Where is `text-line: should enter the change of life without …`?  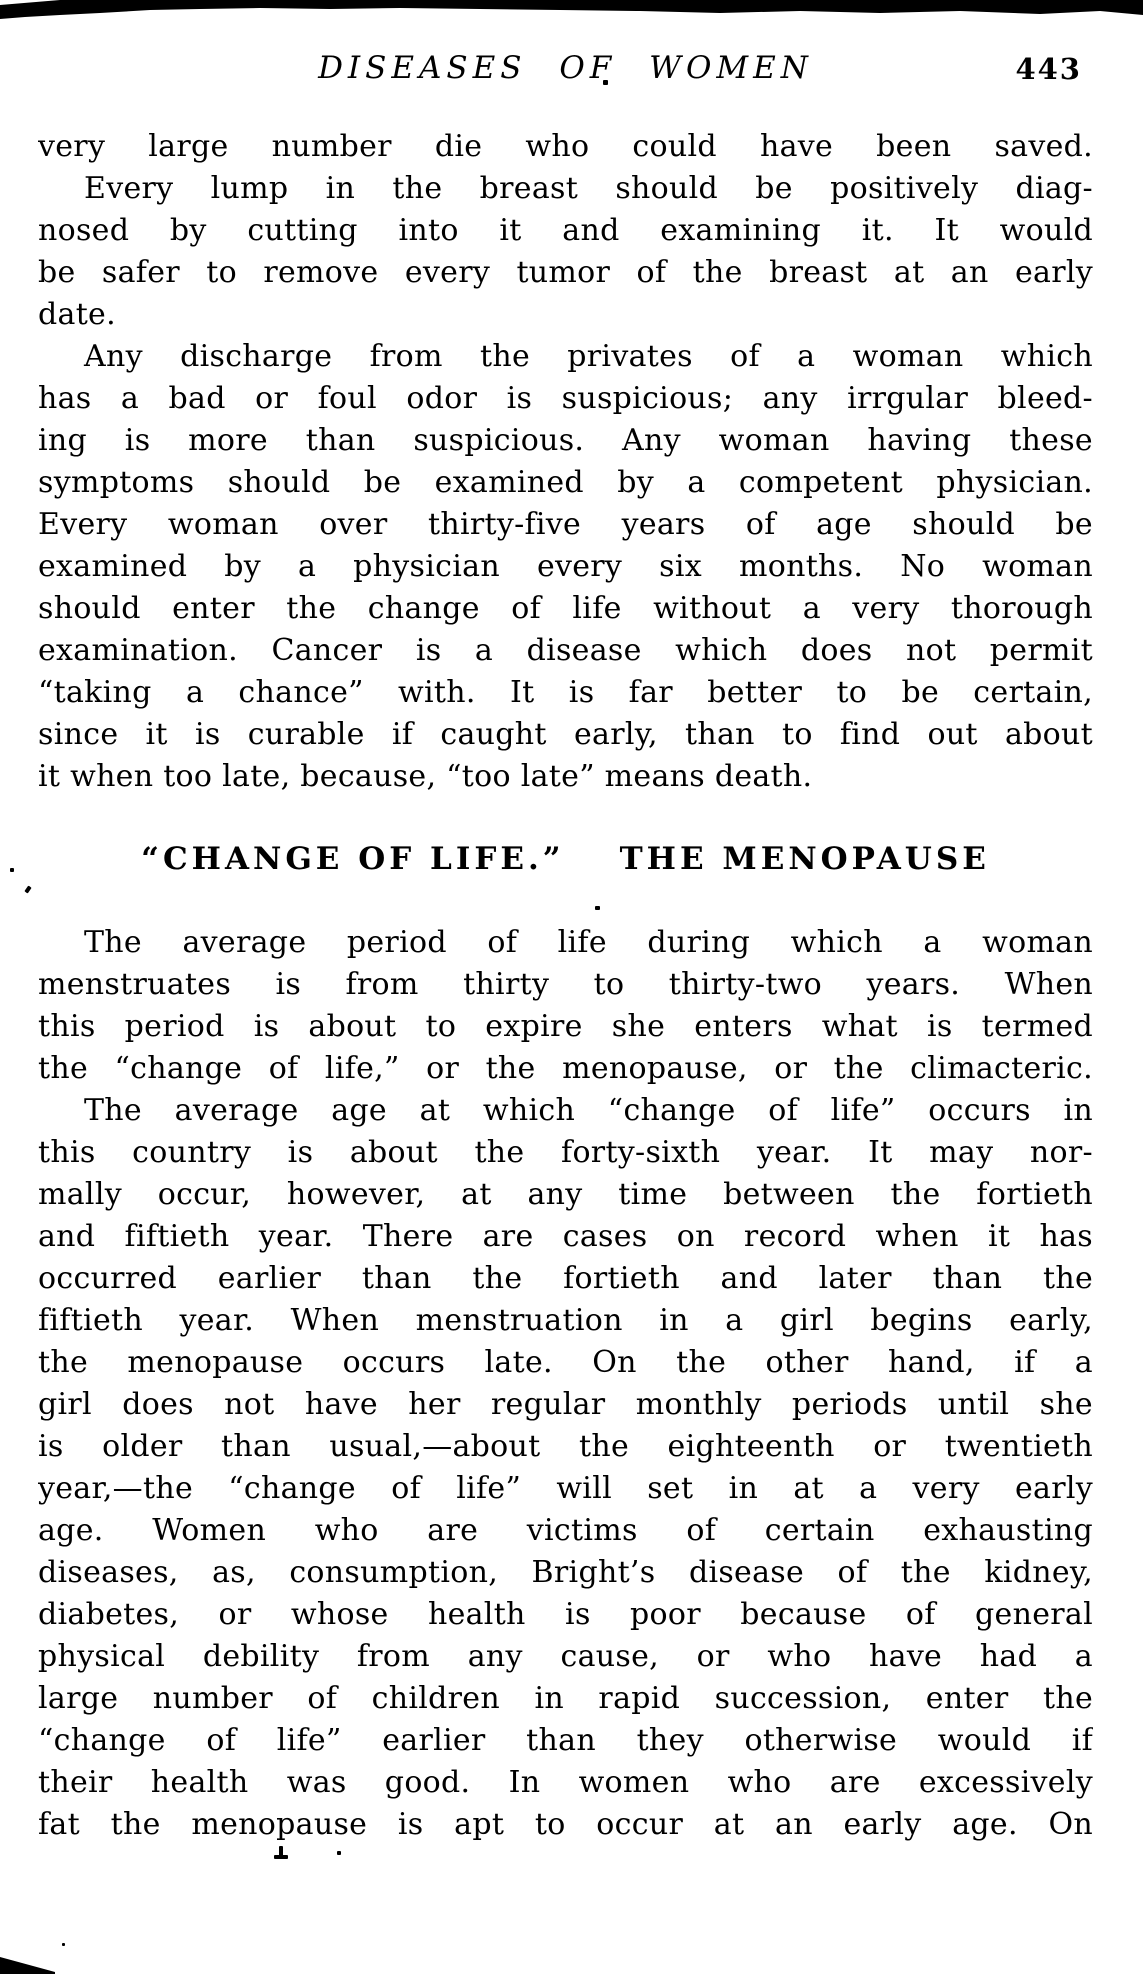 text-line: should enter the change of life without … is located at coordinates (565, 608).